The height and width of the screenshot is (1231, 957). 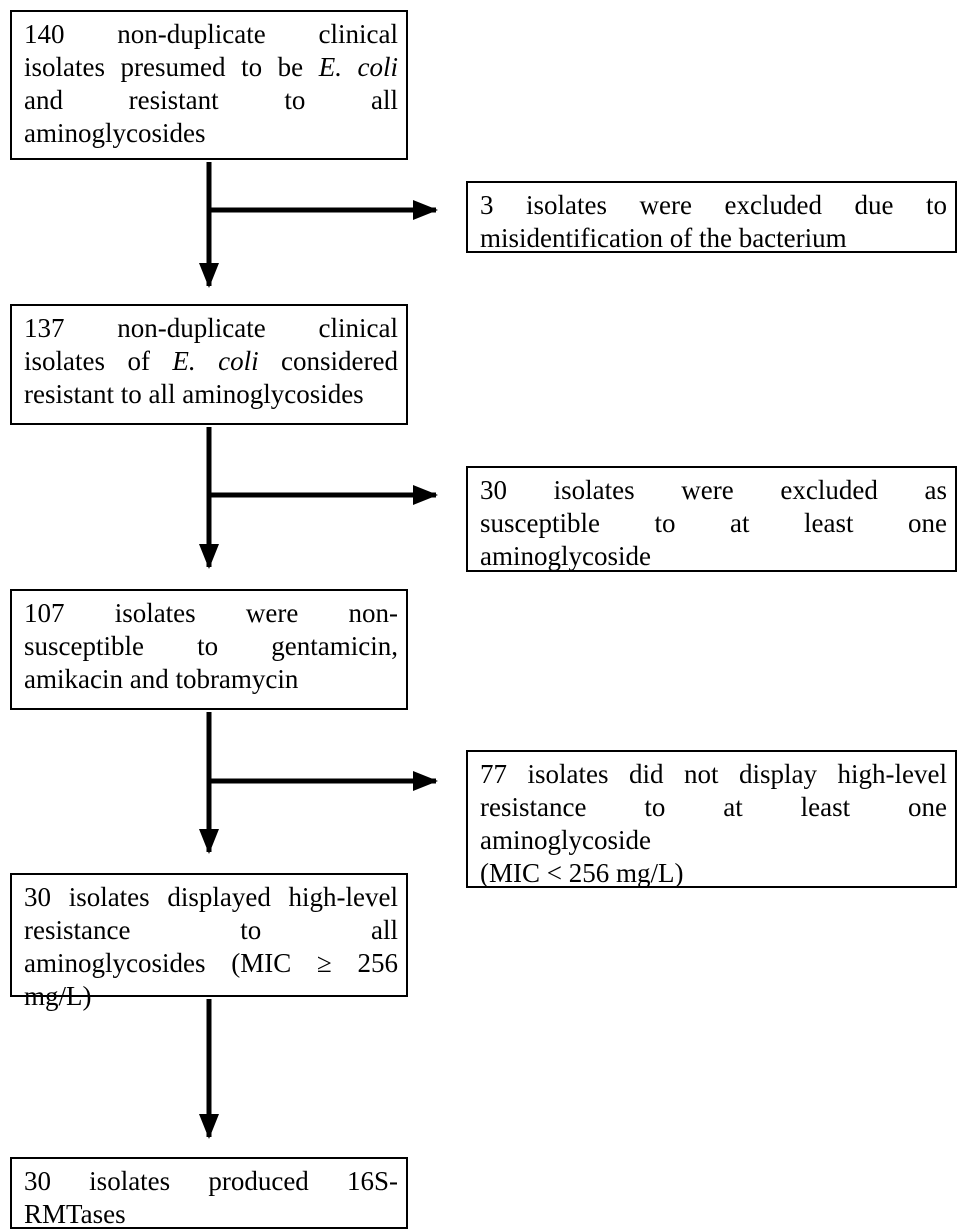 I want to click on step1-line: and resistant to all, so click(x=211, y=100).